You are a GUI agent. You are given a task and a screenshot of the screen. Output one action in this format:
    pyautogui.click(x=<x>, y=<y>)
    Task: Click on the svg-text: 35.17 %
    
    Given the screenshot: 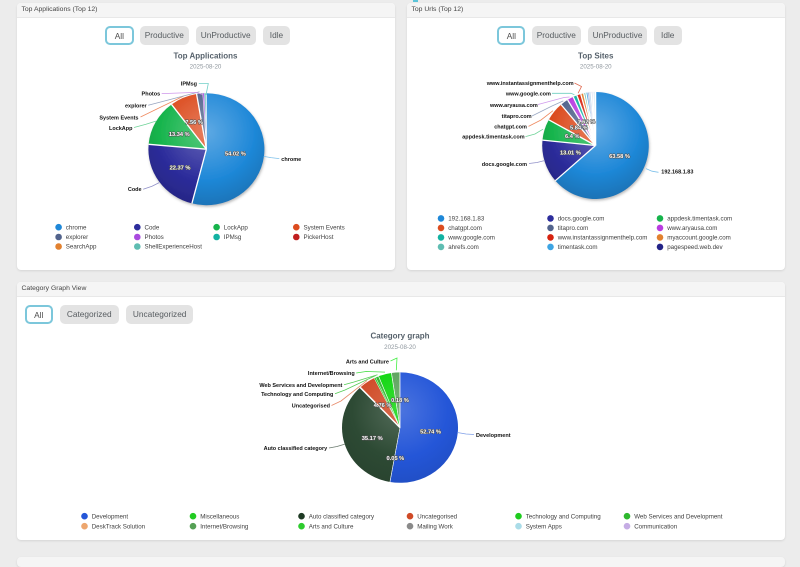 What is the action you would take?
    pyautogui.click(x=372, y=439)
    